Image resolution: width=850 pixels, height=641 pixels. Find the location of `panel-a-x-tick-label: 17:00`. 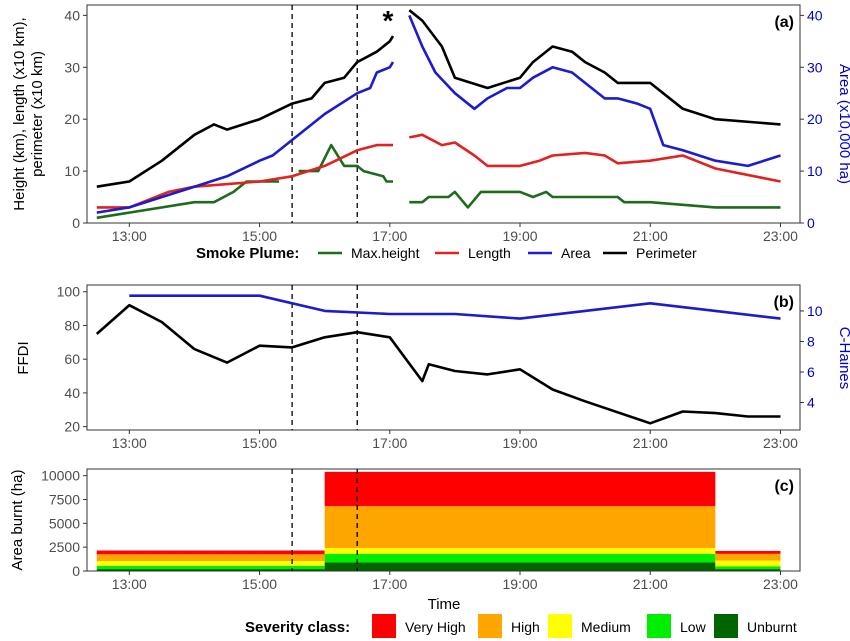

panel-a-x-tick-label: 17:00 is located at coordinates (389, 236).